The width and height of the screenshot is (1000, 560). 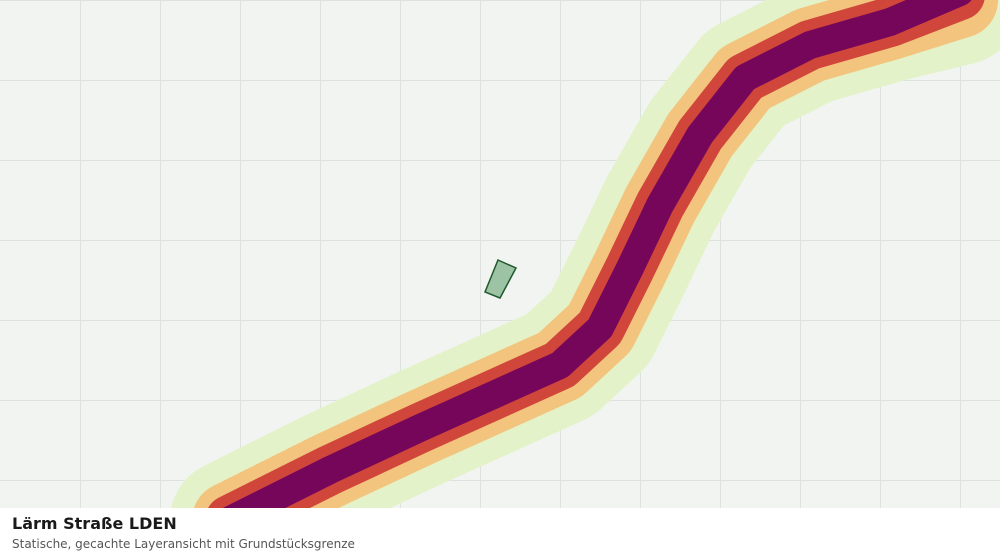 What do you see at coordinates (501, 279) in the screenshot?
I see `parcel-boundary` at bounding box center [501, 279].